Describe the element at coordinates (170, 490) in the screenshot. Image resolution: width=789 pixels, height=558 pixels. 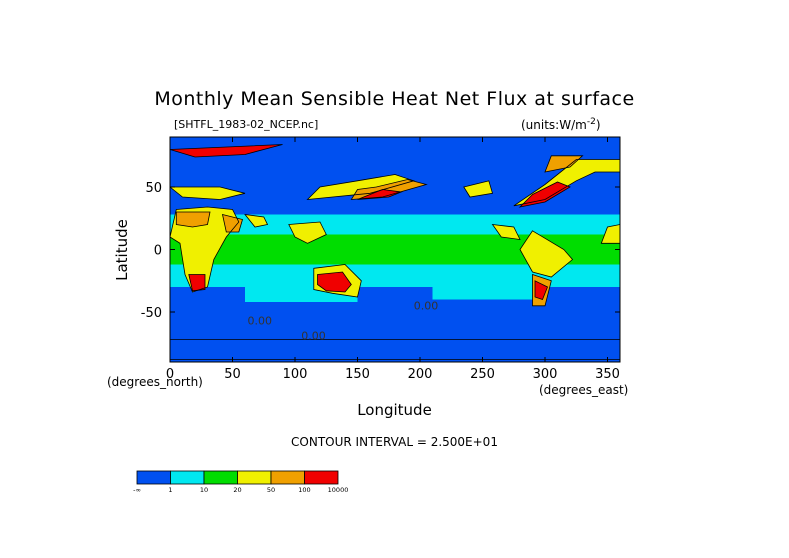
I see `colorbar-tick-label: 1` at that location.